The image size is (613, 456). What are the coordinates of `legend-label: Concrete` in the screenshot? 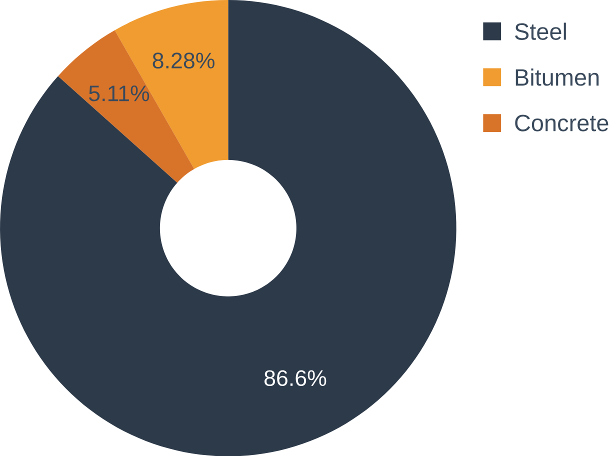 It's located at (561, 123).